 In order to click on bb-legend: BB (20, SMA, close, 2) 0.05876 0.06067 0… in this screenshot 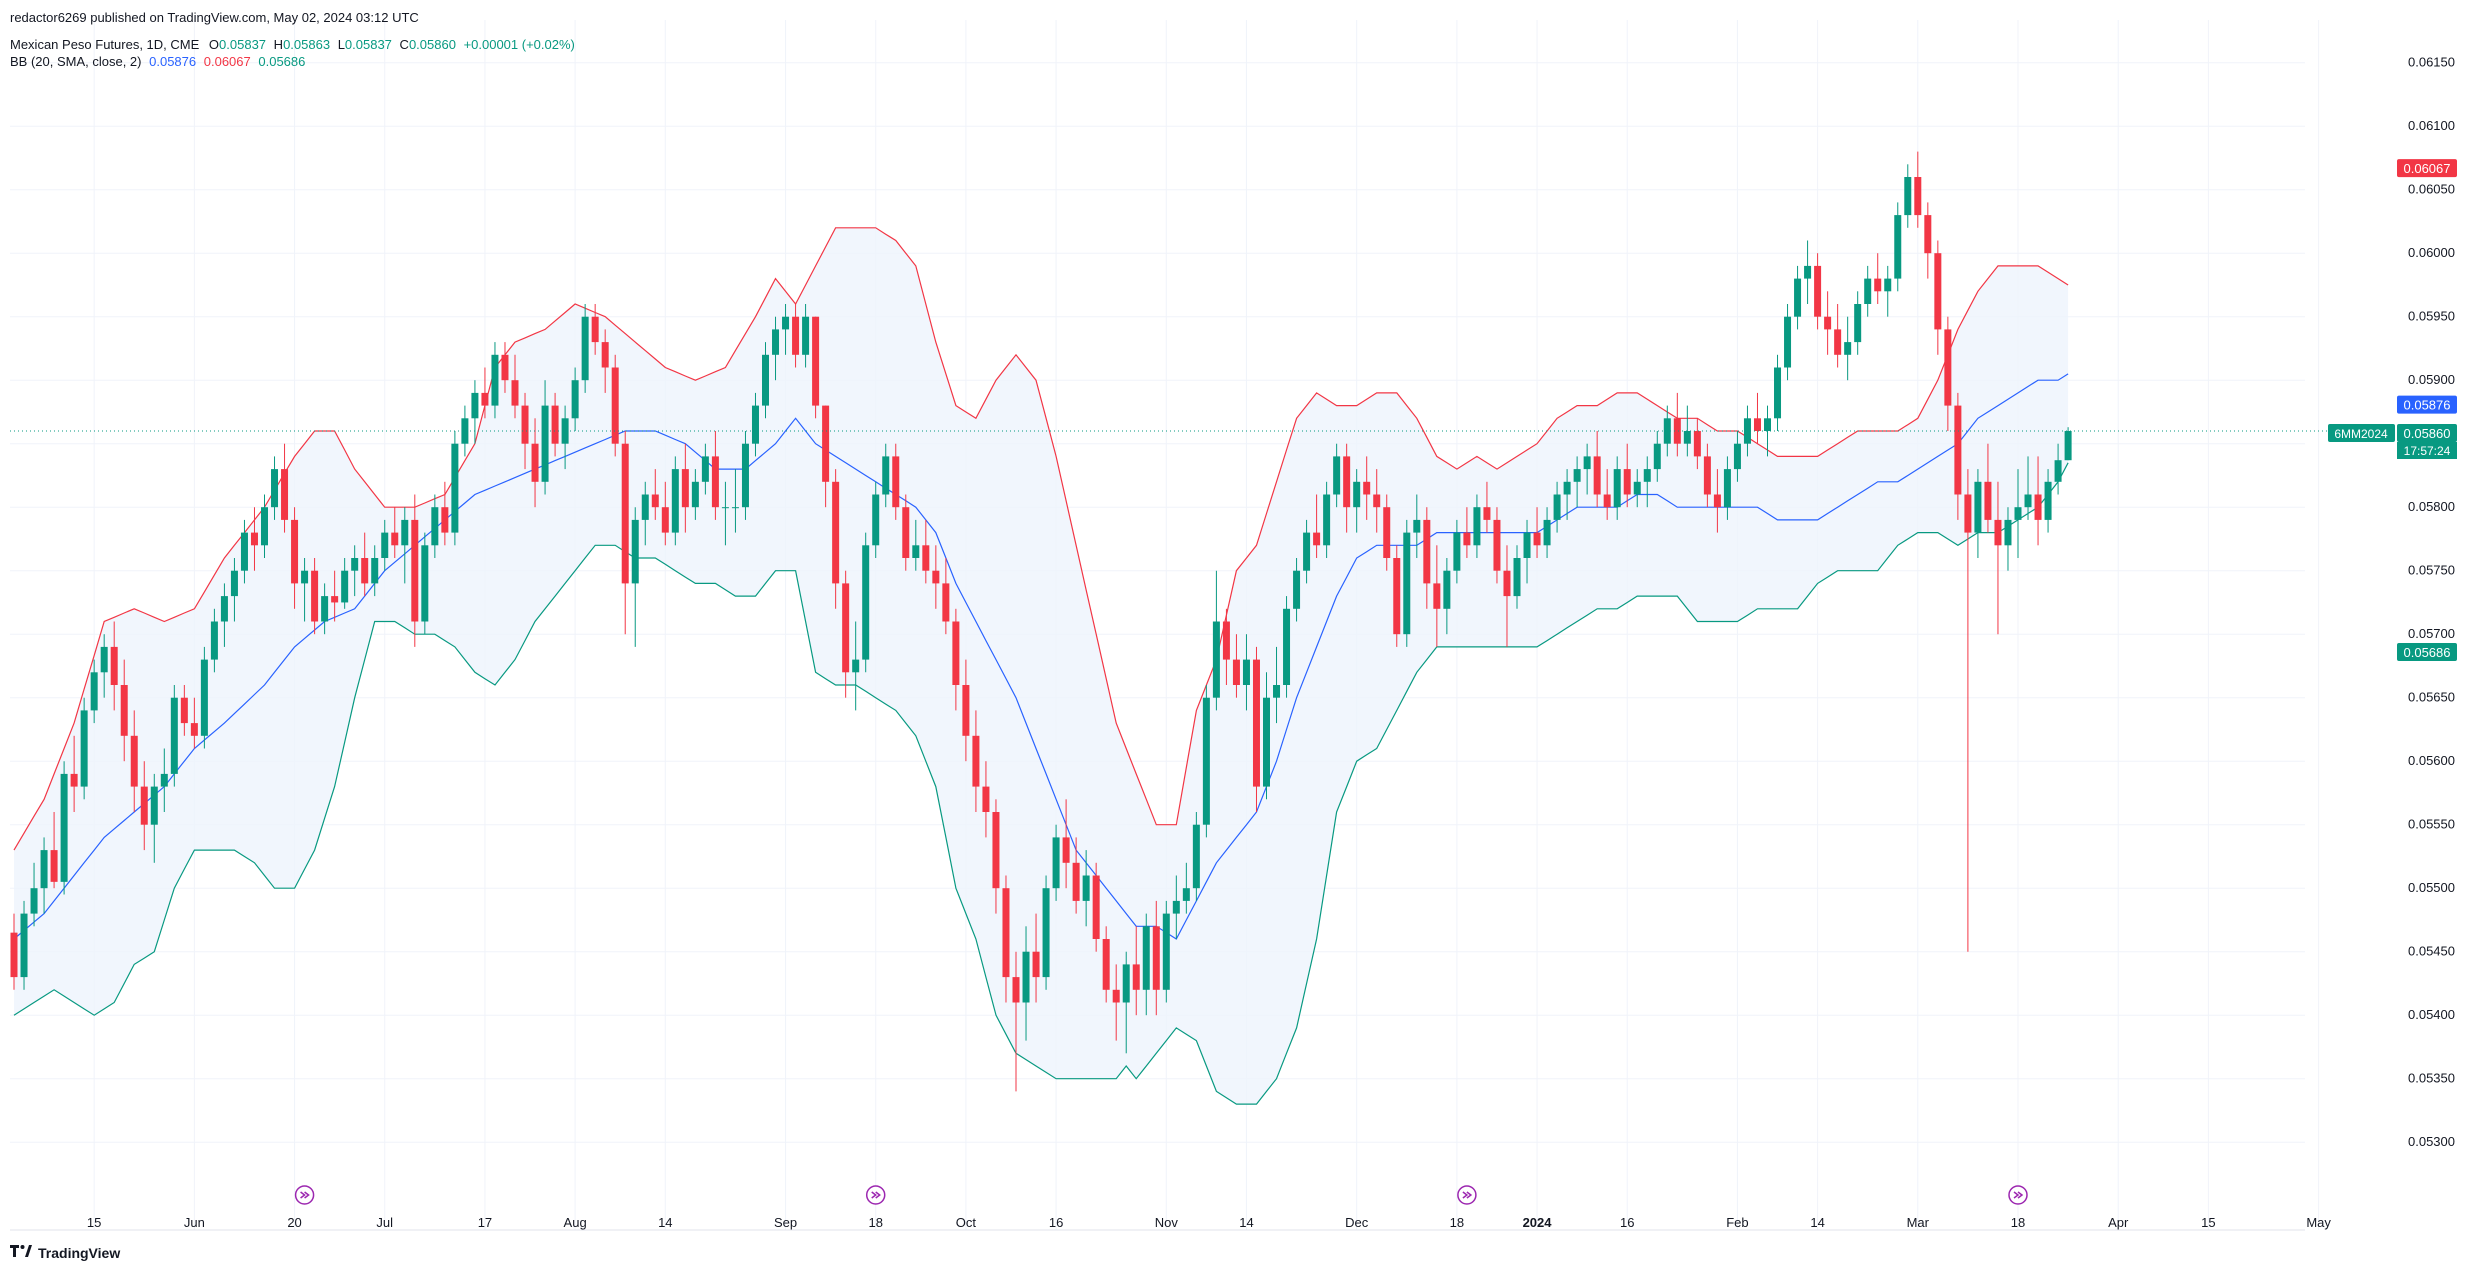, I will do `click(157, 61)`.